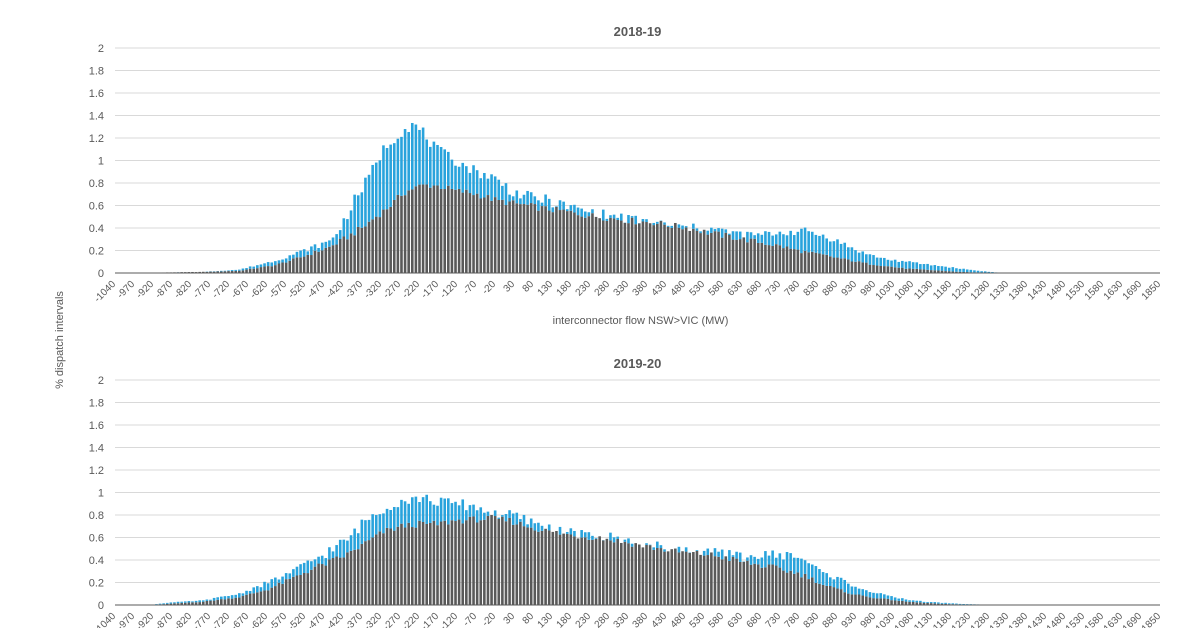 This screenshot has width=1200, height=628. What do you see at coordinates (96, 72) in the screenshot?
I see `y-tick-label: 1.8` at bounding box center [96, 72].